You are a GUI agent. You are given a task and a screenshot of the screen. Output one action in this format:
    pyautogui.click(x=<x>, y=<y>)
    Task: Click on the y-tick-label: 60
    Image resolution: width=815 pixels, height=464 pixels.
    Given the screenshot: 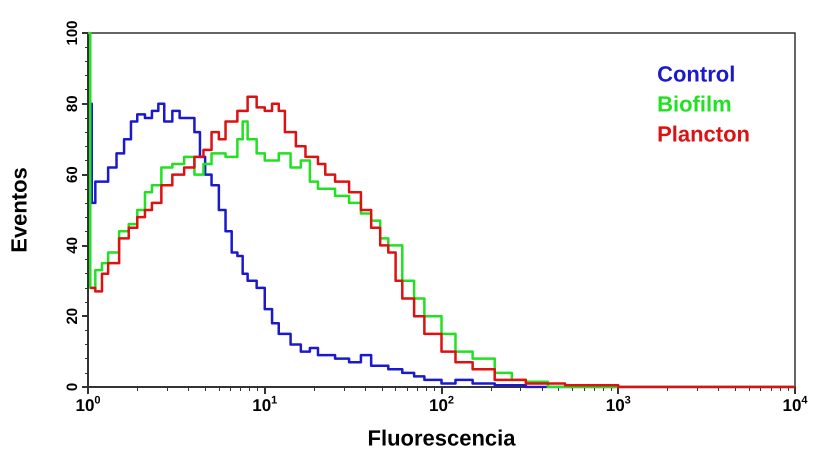 What is the action you would take?
    pyautogui.click(x=72, y=174)
    